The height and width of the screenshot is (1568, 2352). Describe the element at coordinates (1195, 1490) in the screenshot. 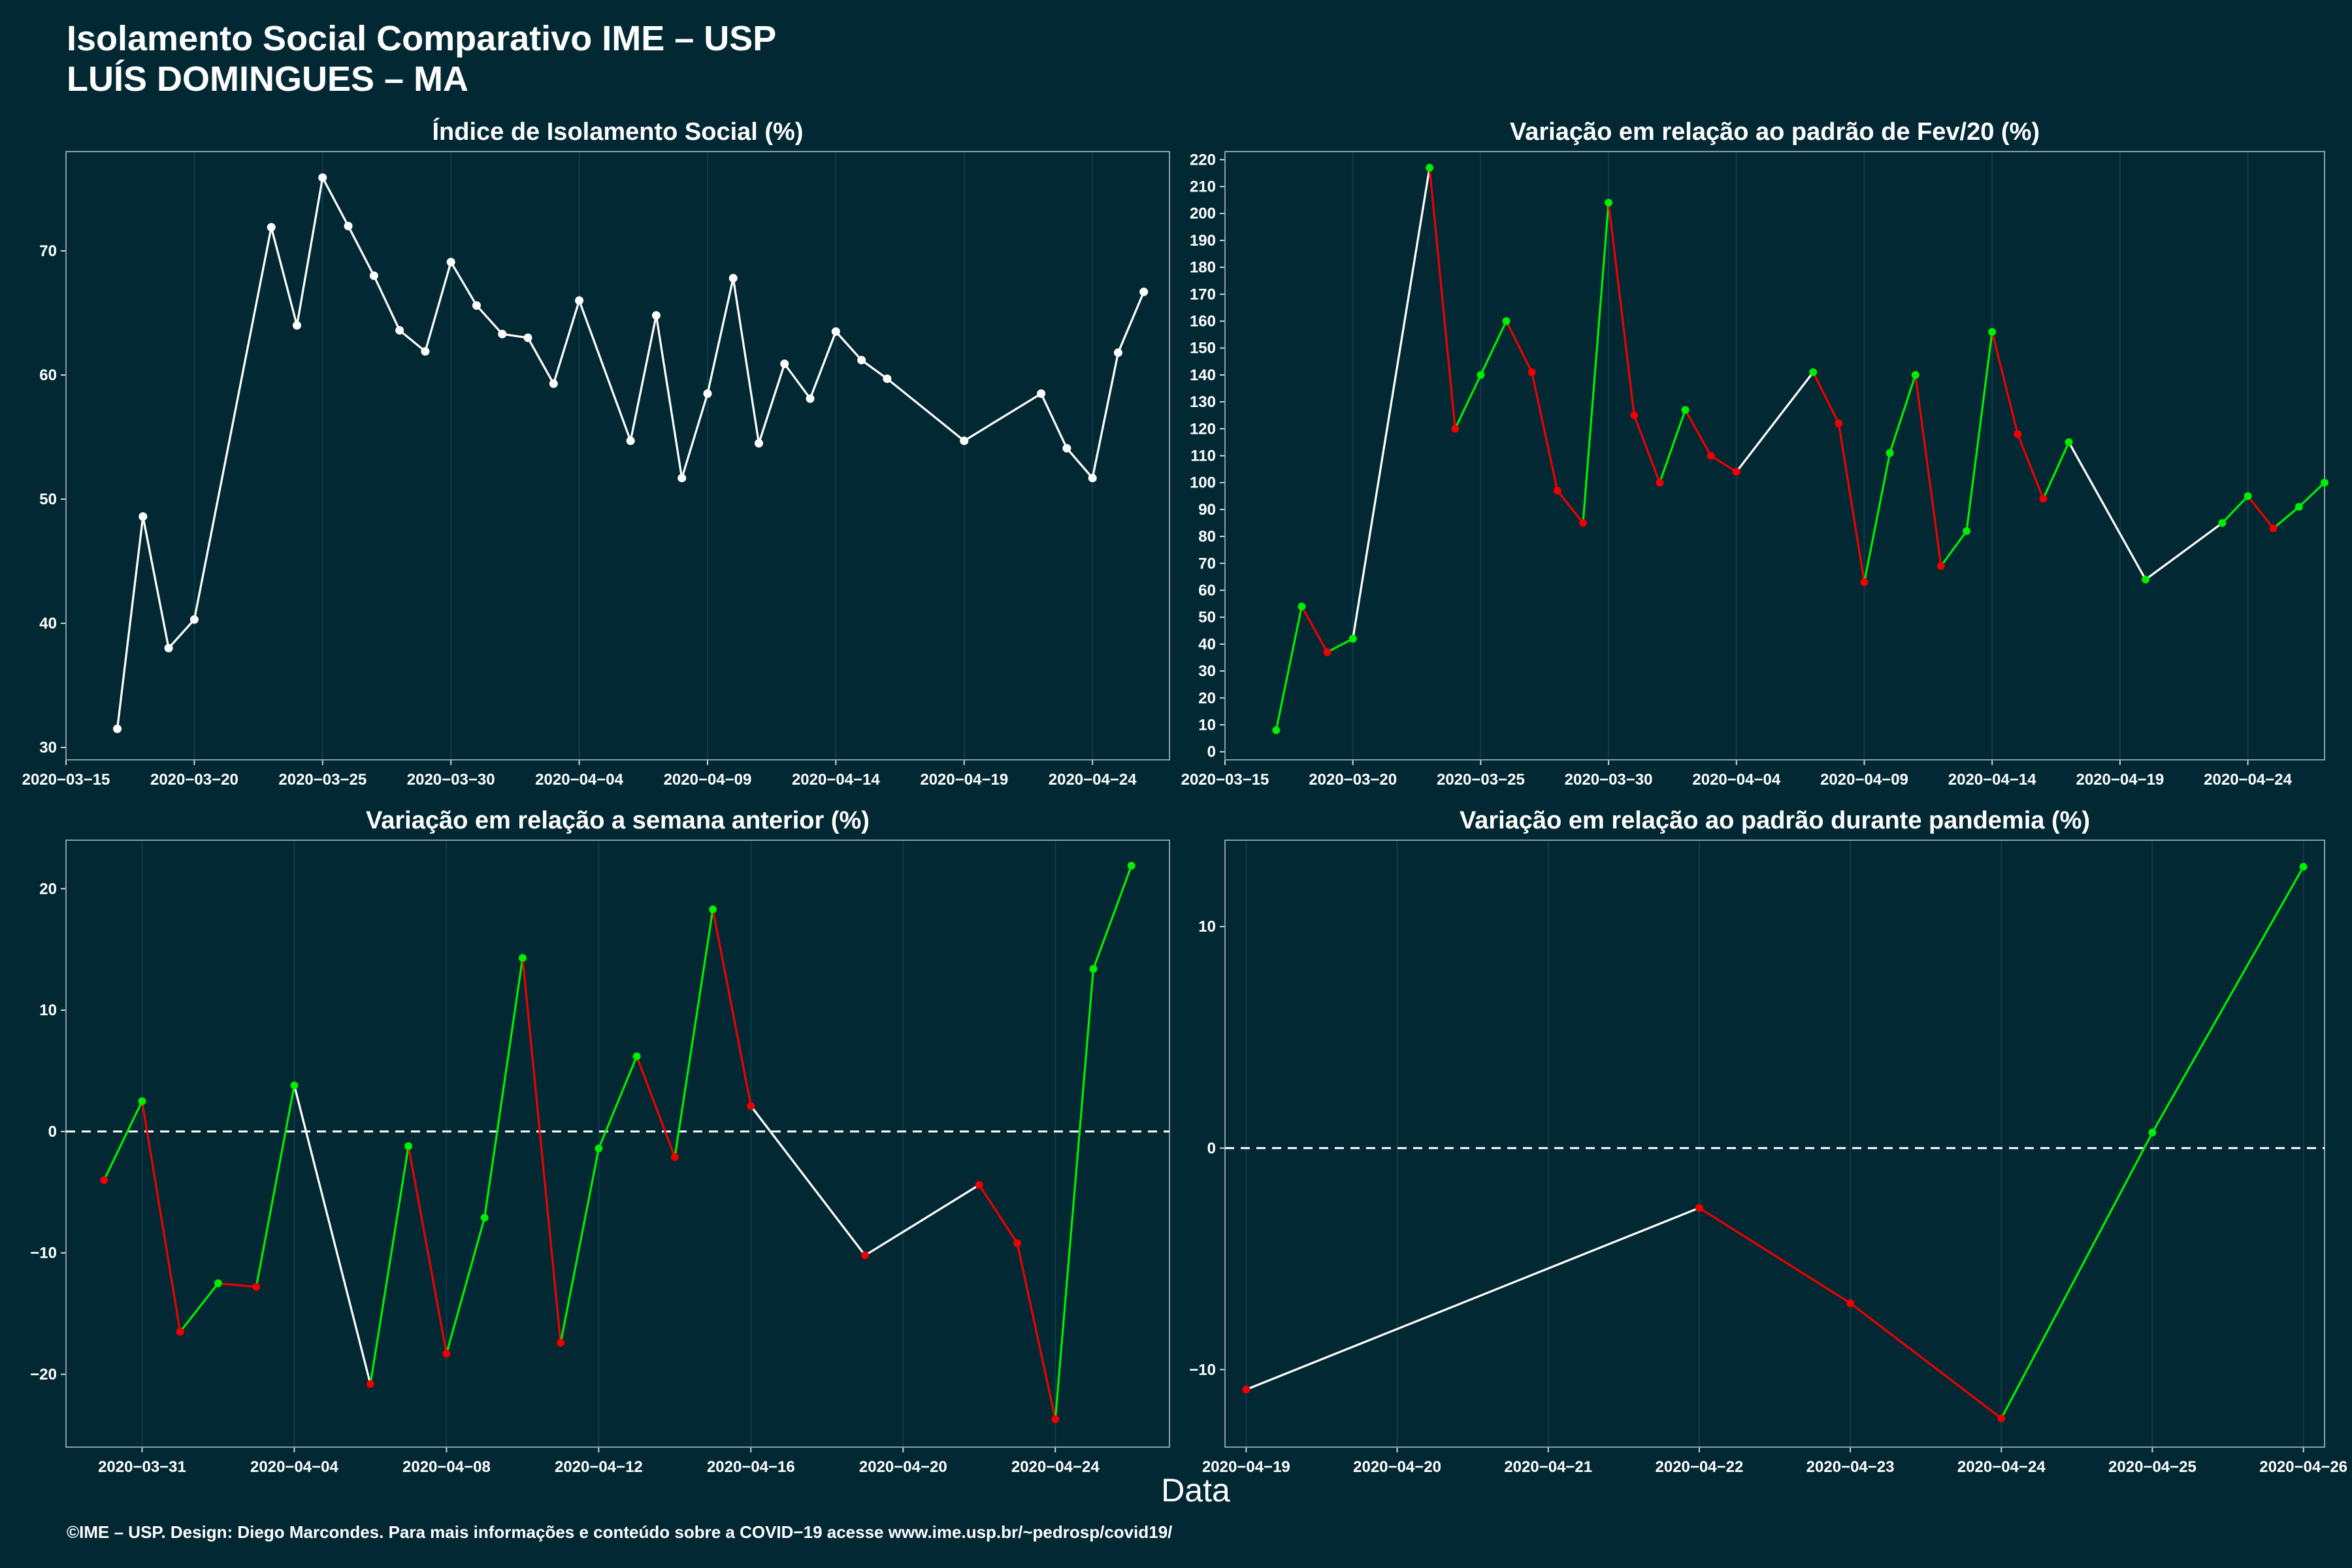

I see `x-axis-label: Data` at that location.